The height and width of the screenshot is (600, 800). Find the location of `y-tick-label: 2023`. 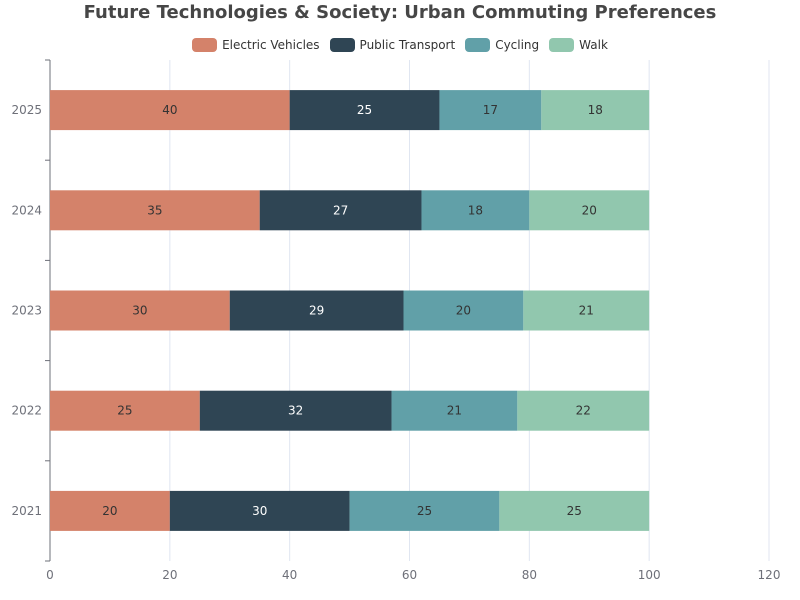

y-tick-label: 2023 is located at coordinates (26, 311).